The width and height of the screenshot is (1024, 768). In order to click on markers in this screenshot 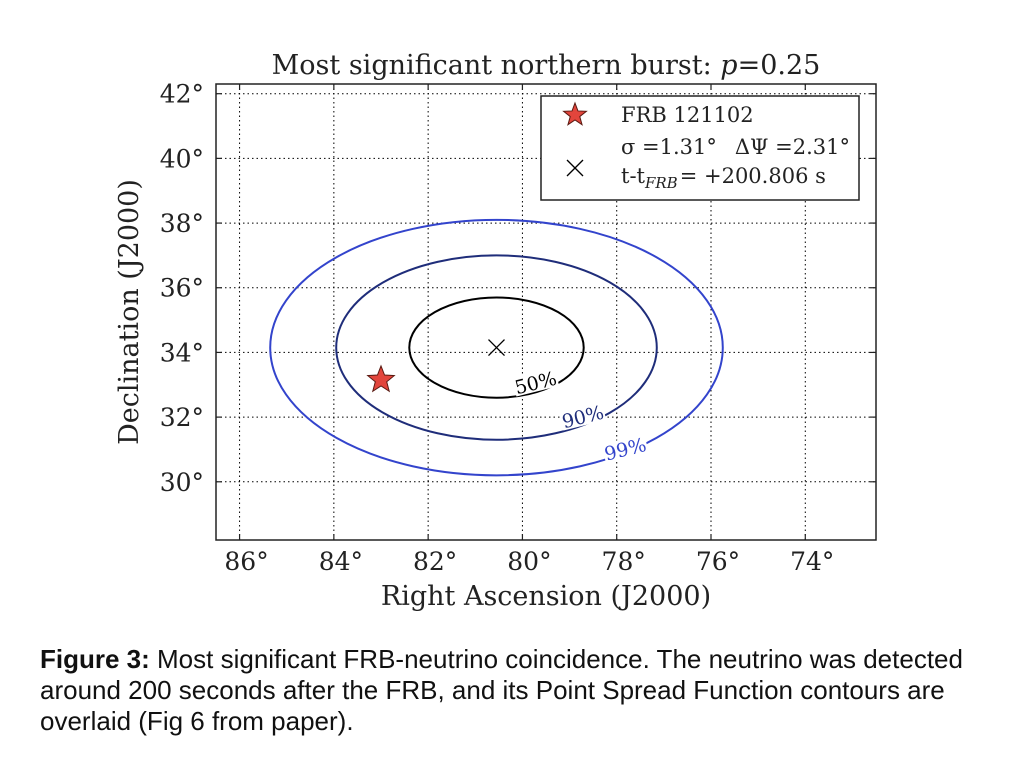, I will do `click(435, 366)`.